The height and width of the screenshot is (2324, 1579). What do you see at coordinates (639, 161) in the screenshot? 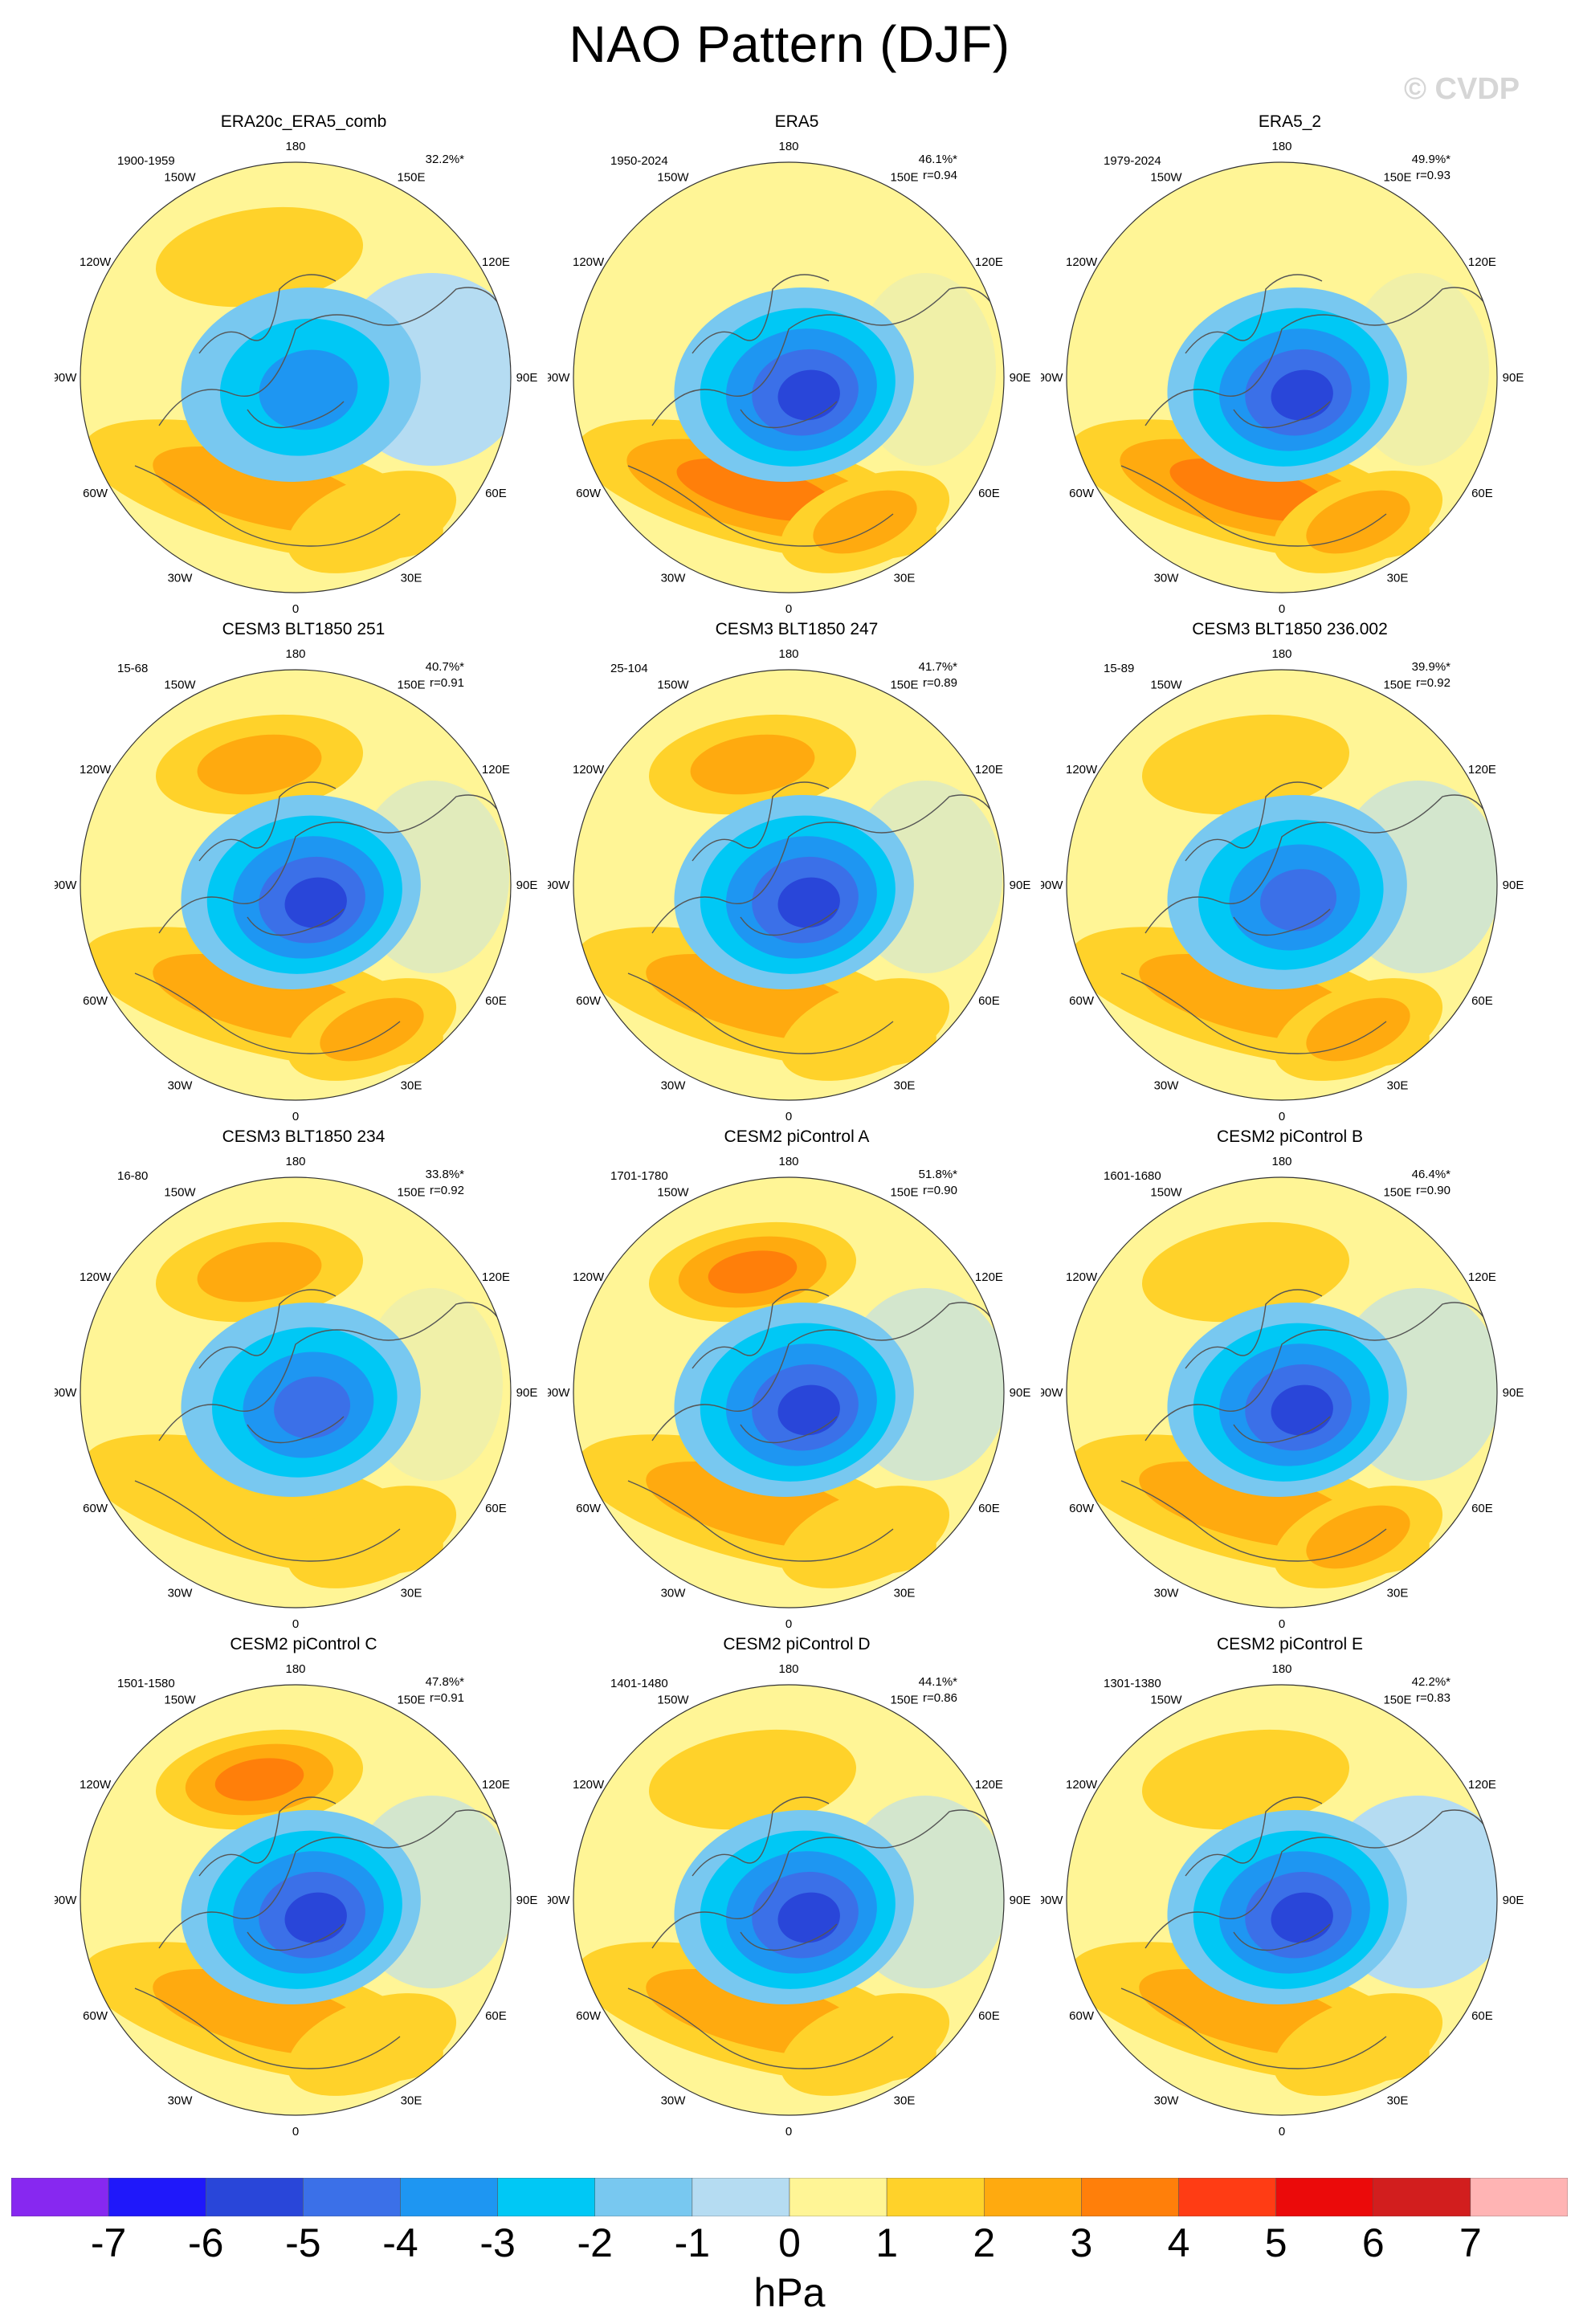
I see `panel-period: 1950-2024` at bounding box center [639, 161].